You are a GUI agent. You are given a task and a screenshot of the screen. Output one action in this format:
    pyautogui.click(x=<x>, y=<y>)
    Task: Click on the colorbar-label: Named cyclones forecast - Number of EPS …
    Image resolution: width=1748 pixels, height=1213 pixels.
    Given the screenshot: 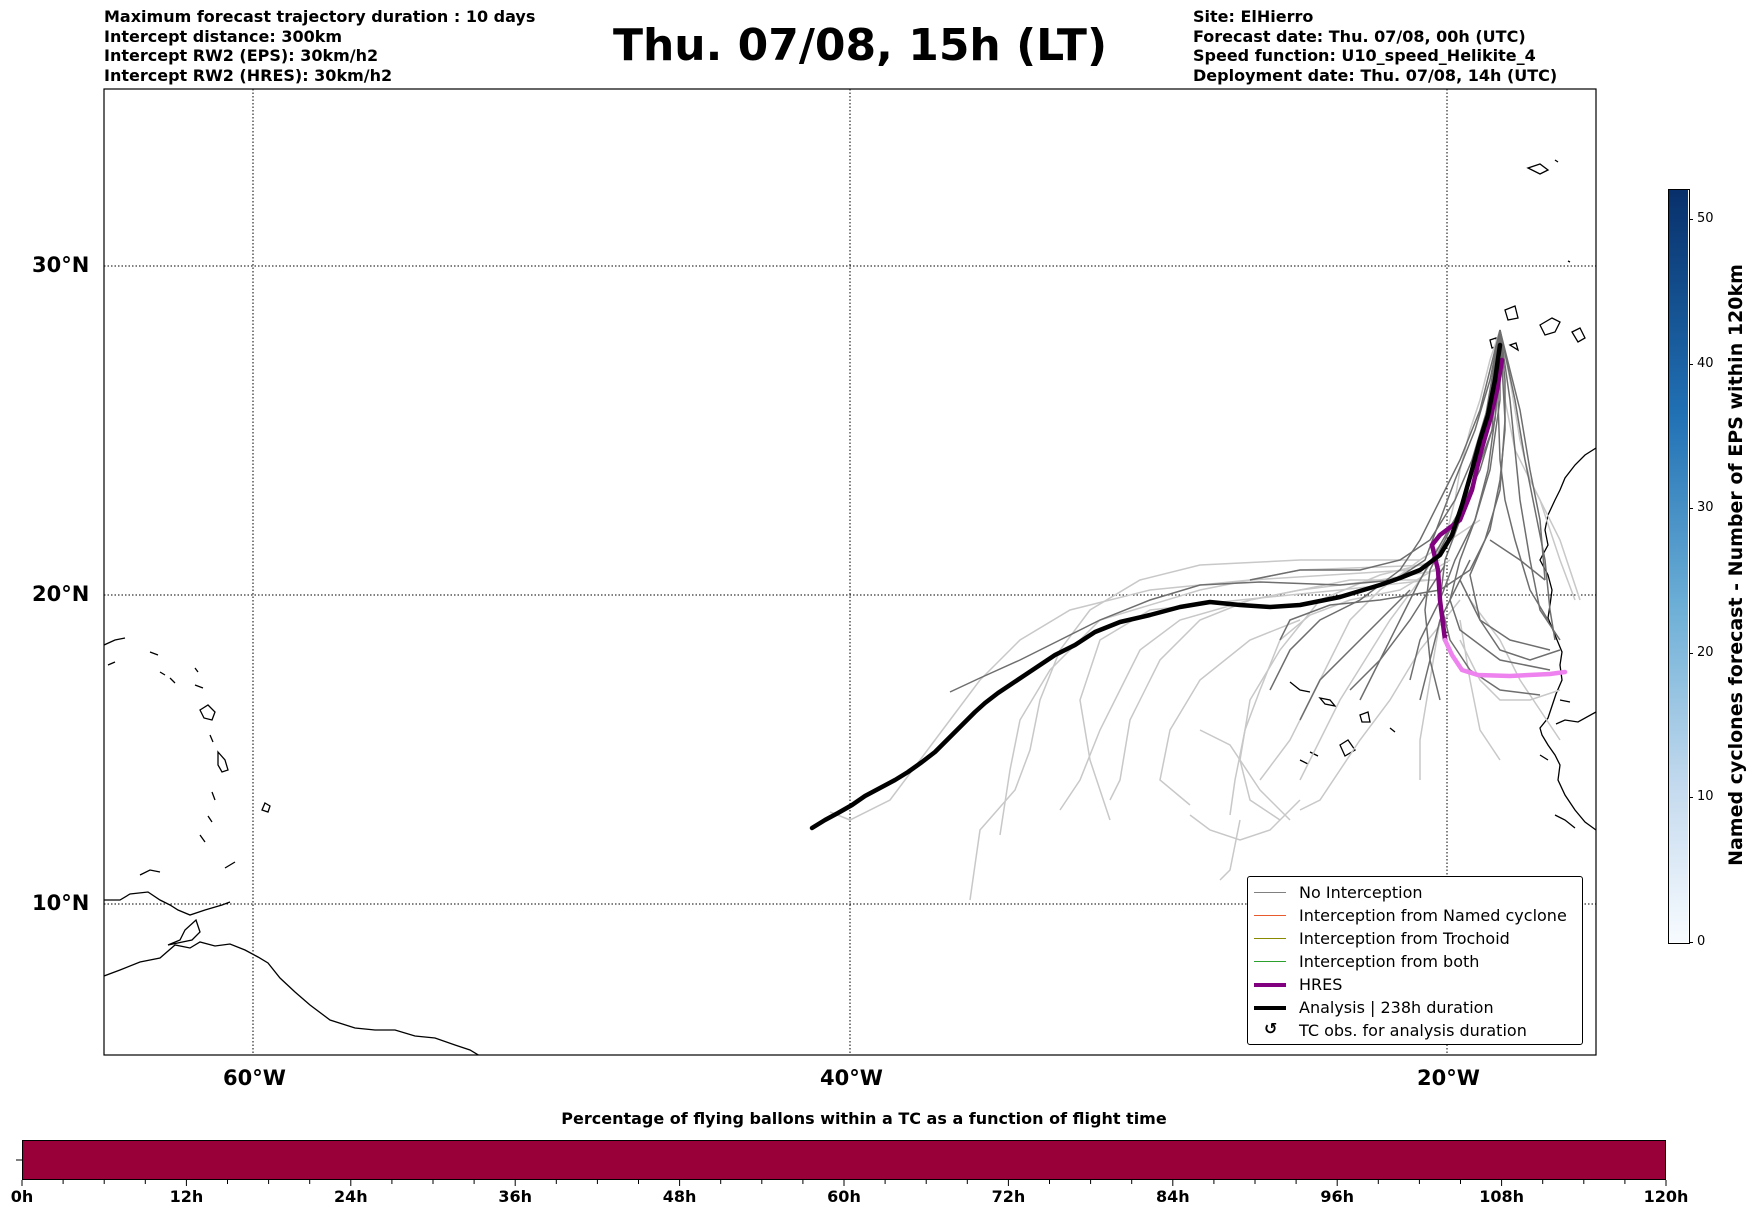 What is the action you would take?
    pyautogui.click(x=1736, y=565)
    